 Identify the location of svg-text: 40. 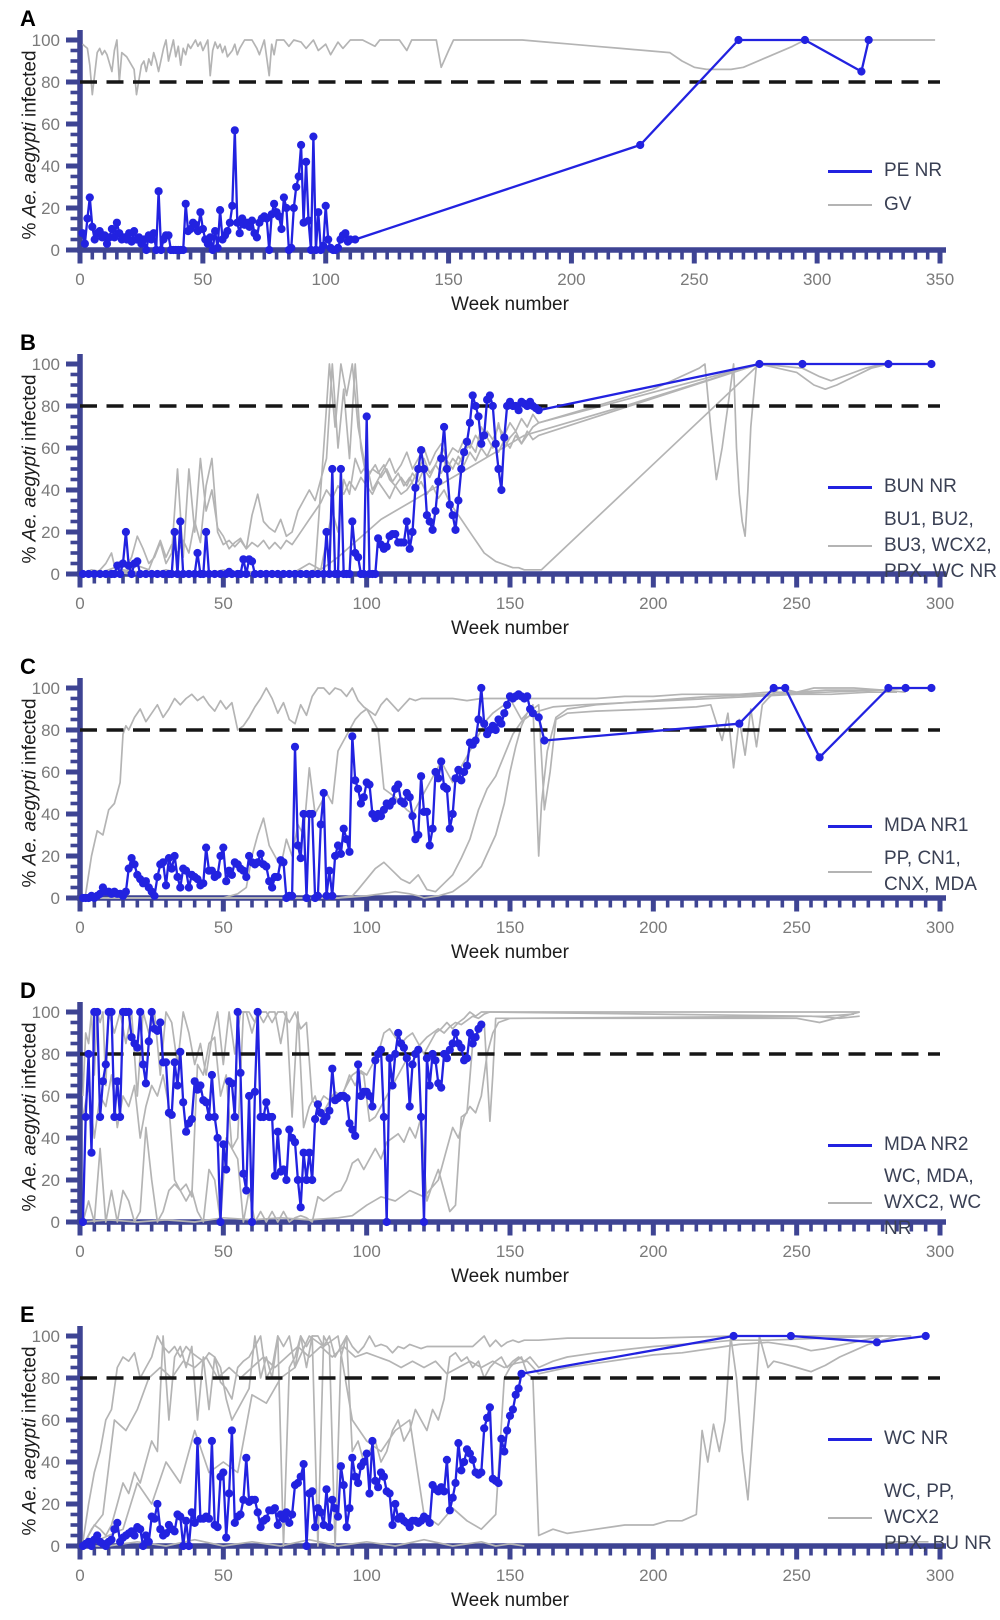
(50, 1462).